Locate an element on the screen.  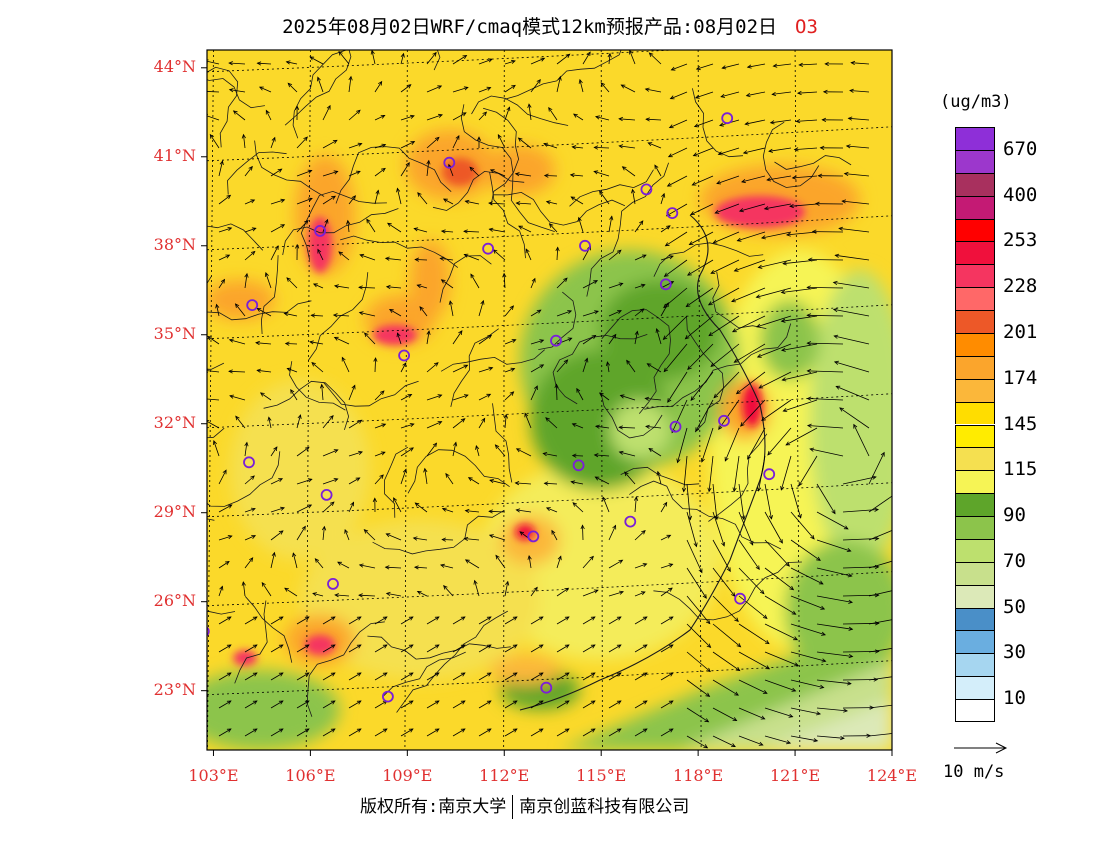
chart-title: 2025年08月02日WRF/cmaq模式12km预报产品:08月02日 O3 is located at coordinates (550, 25).